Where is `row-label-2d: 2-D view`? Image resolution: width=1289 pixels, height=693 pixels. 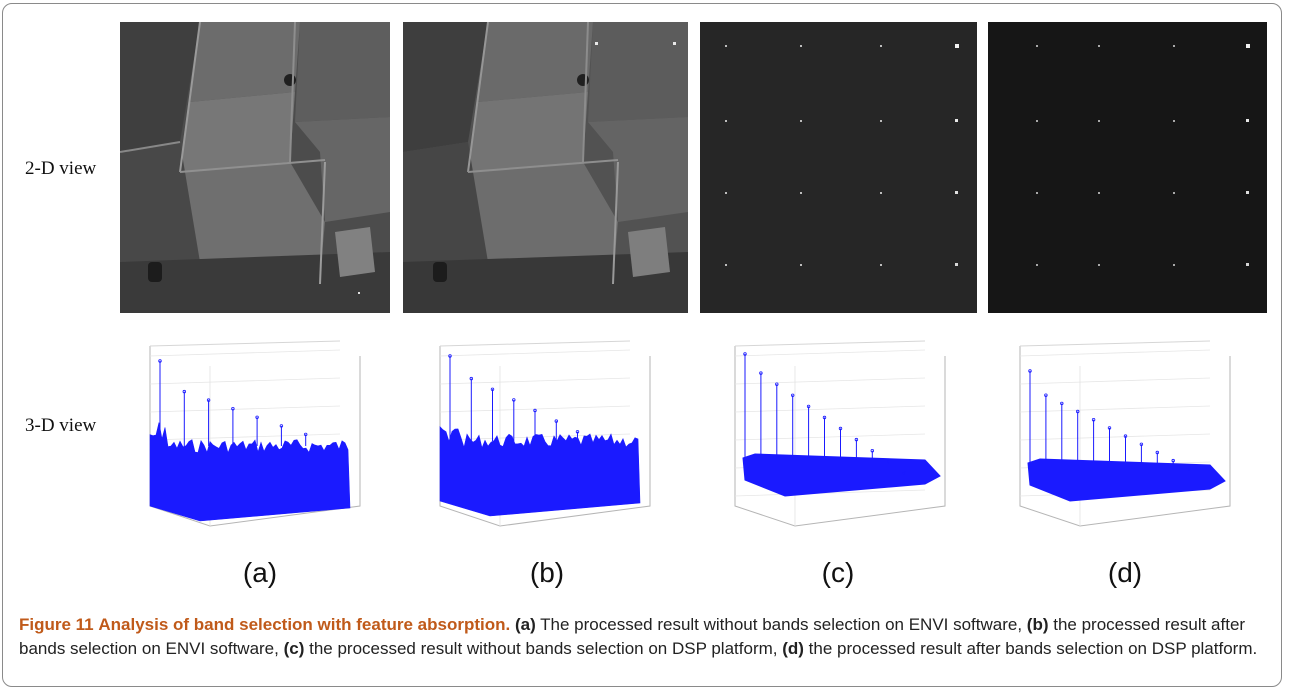
row-label-2d: 2-D view is located at coordinates (61, 168).